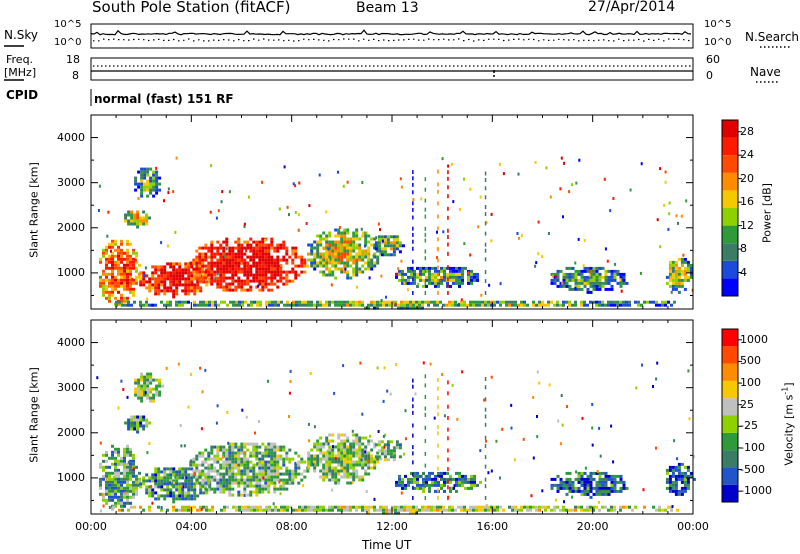 The image size is (800, 554). I want to click on nsky-frame, so click(392, 36).